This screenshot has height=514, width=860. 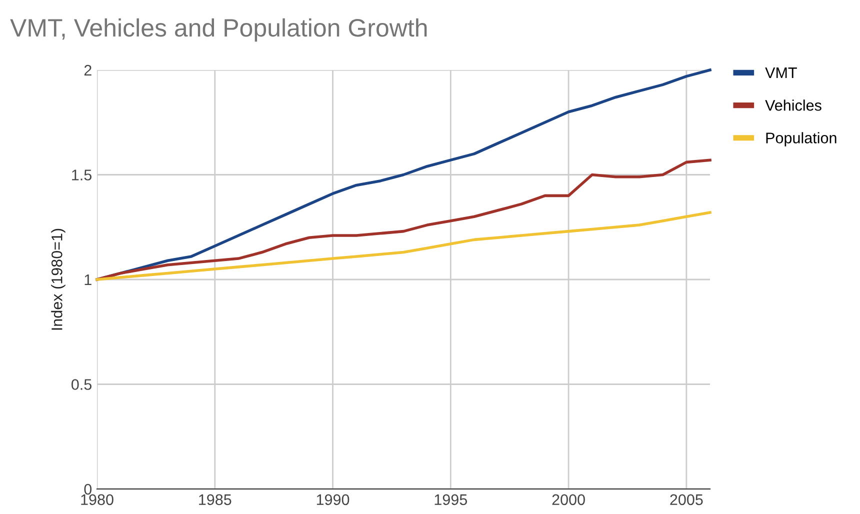 I want to click on y-axis-title: Index (1980=1), so click(x=58, y=279).